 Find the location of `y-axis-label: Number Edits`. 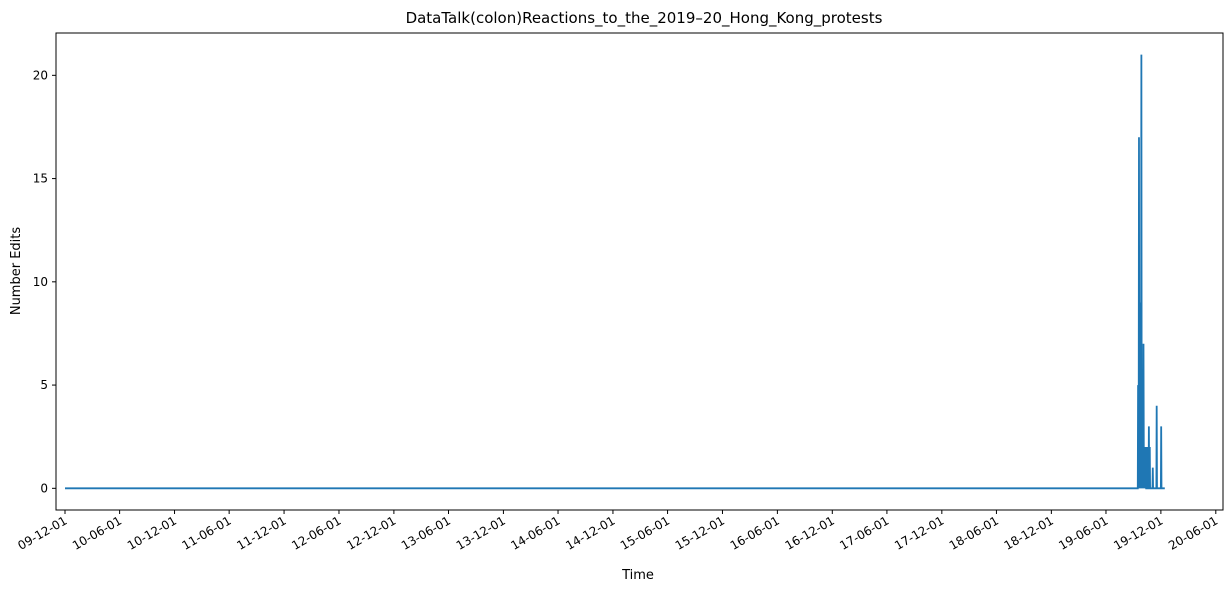

y-axis-label: Number Edits is located at coordinates (16, 271).